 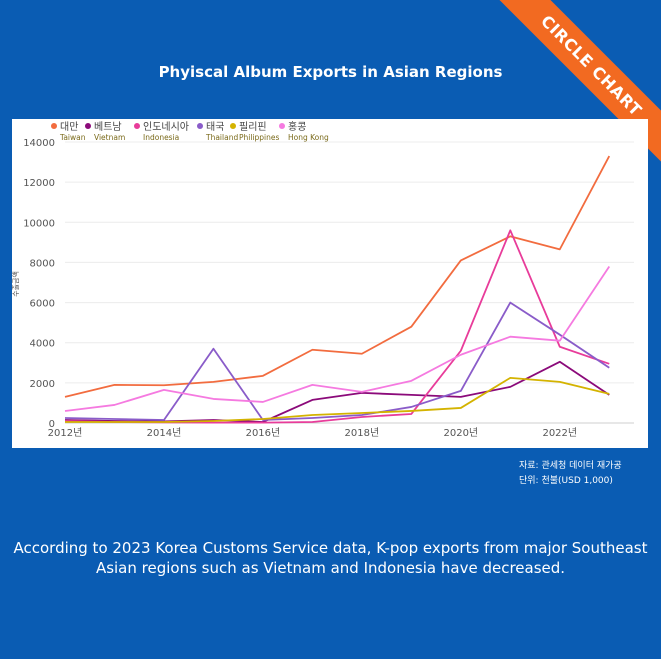 I want to click on y-tick-label: 6000, so click(x=42, y=304).